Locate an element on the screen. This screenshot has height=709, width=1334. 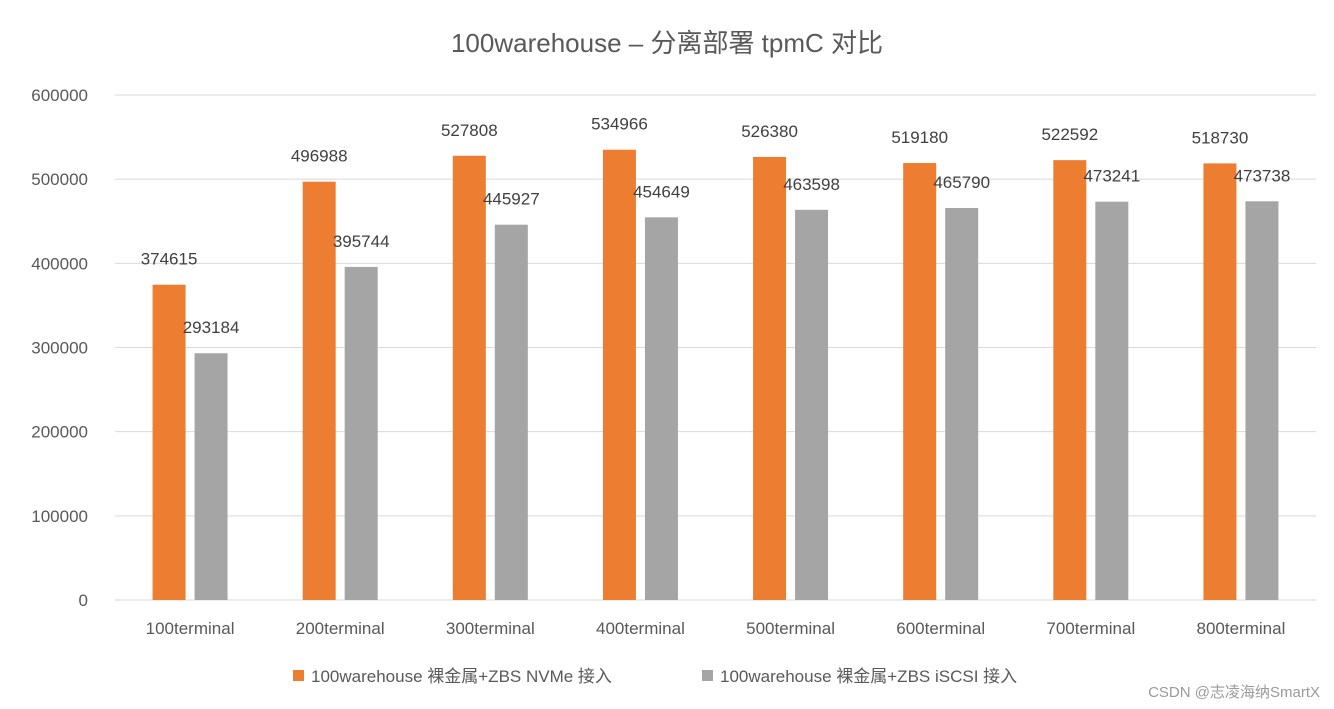
data-label-nvme: 527808 is located at coordinates (469, 130).